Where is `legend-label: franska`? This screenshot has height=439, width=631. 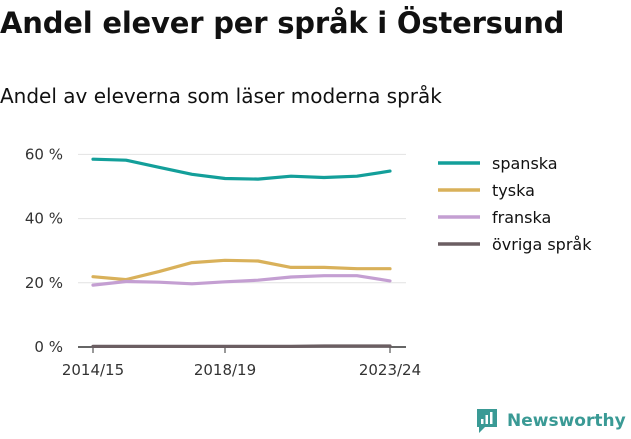 legend-label: franska is located at coordinates (521, 217).